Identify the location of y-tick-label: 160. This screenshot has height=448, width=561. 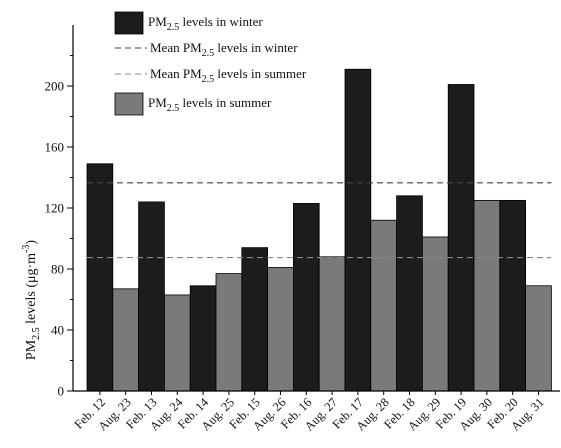
(55, 147).